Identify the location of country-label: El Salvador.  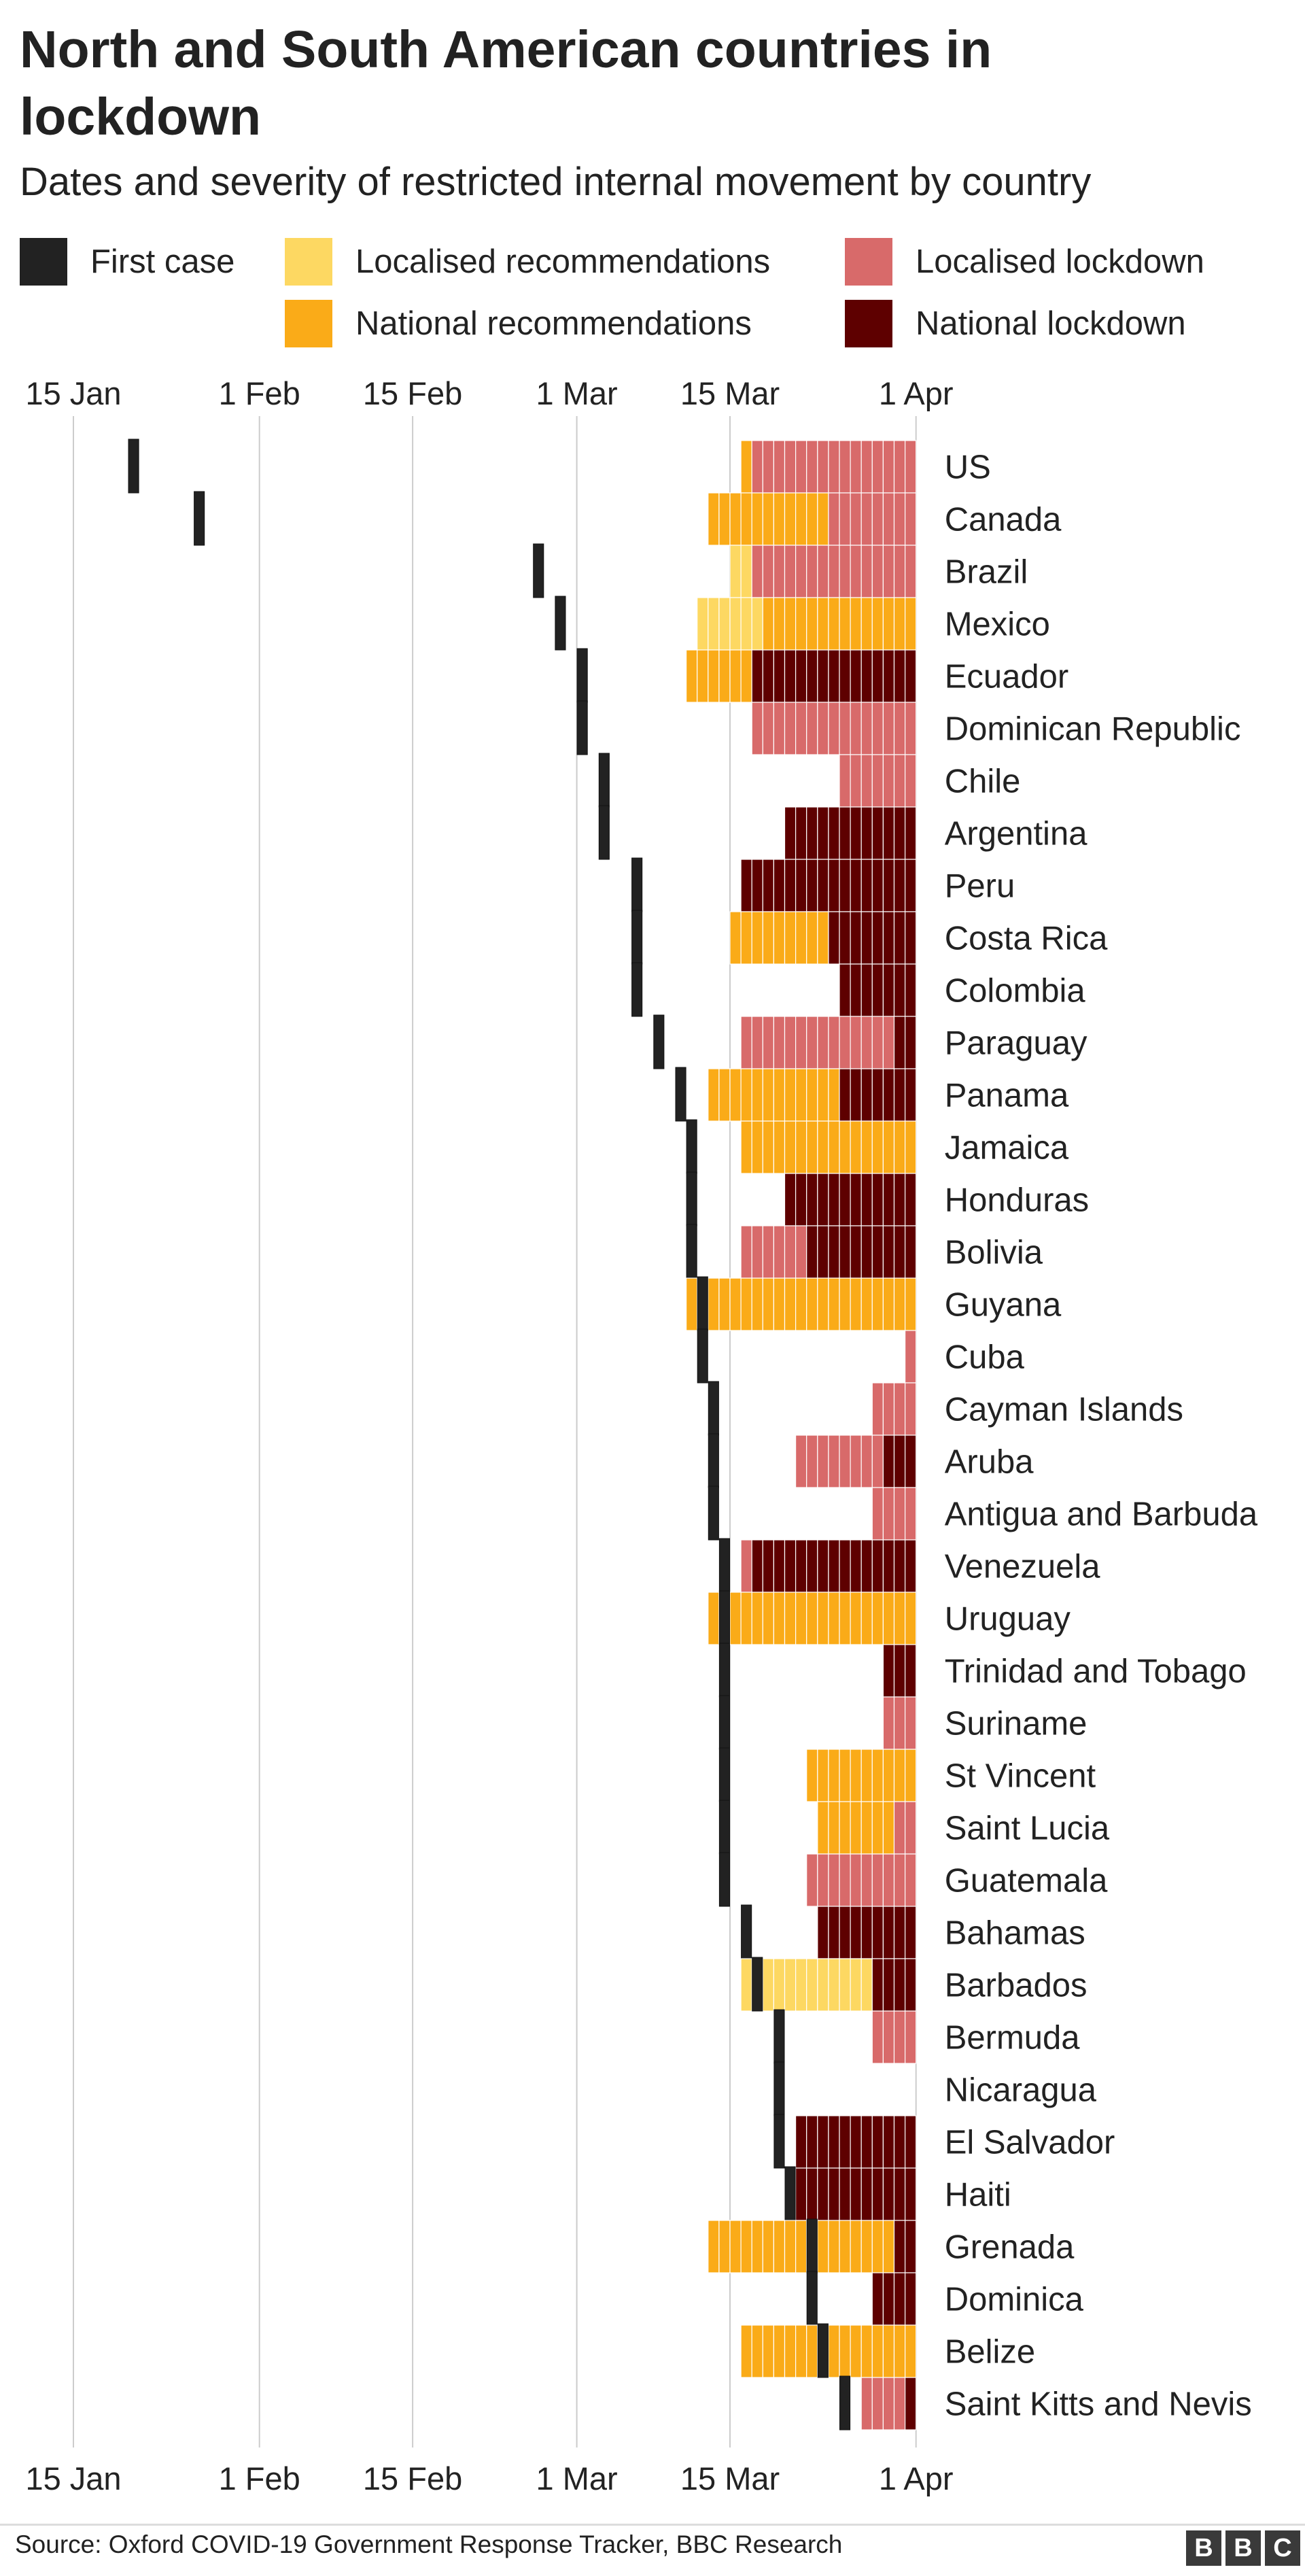
(1030, 2143).